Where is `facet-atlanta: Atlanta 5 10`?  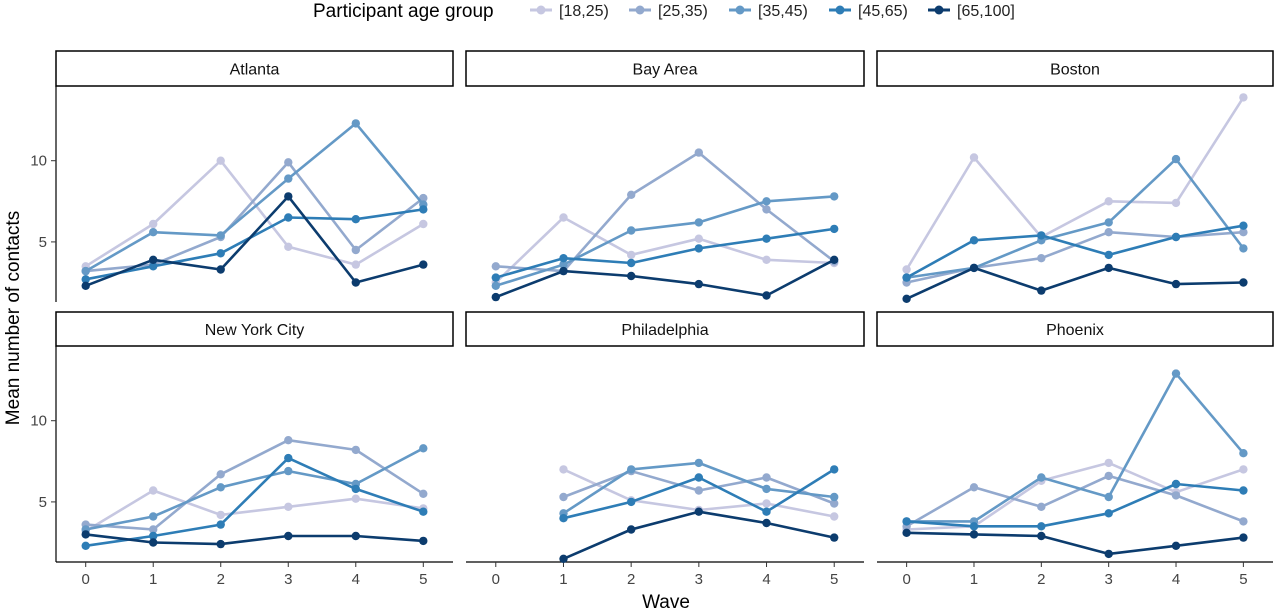
facet-atlanta: Atlanta 5 10 is located at coordinates (242, 176).